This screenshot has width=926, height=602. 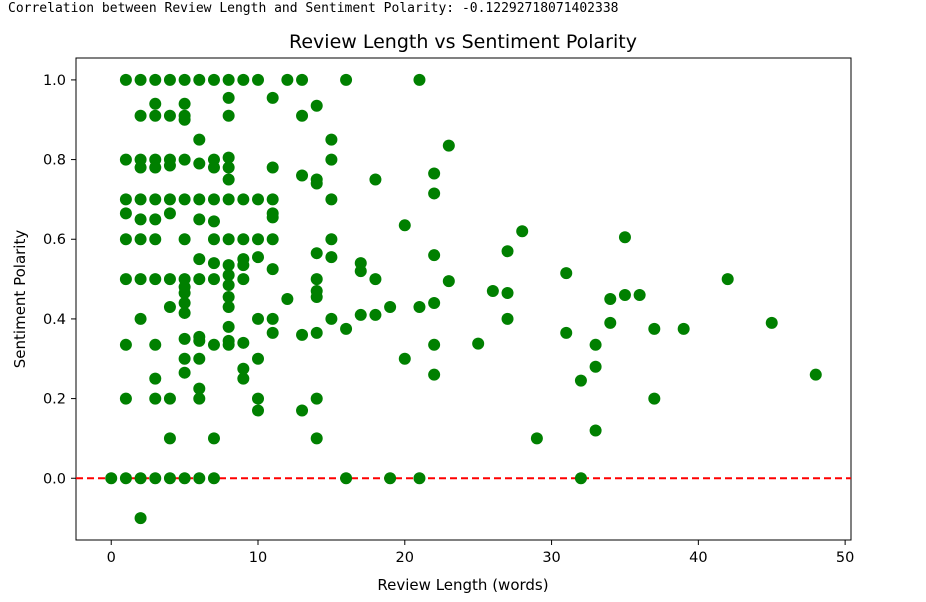 What do you see at coordinates (54, 81) in the screenshot?
I see `y-tick-label: 1.0` at bounding box center [54, 81].